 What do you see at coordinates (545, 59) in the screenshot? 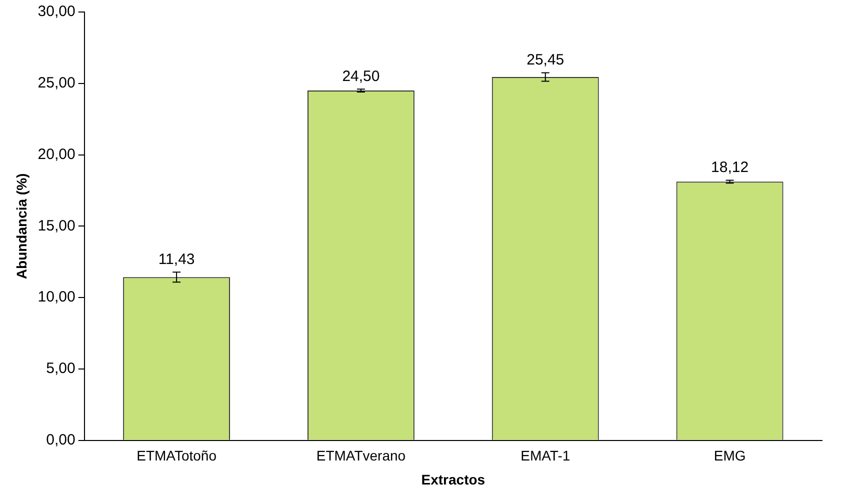
I see `data-label: 25,45` at bounding box center [545, 59].